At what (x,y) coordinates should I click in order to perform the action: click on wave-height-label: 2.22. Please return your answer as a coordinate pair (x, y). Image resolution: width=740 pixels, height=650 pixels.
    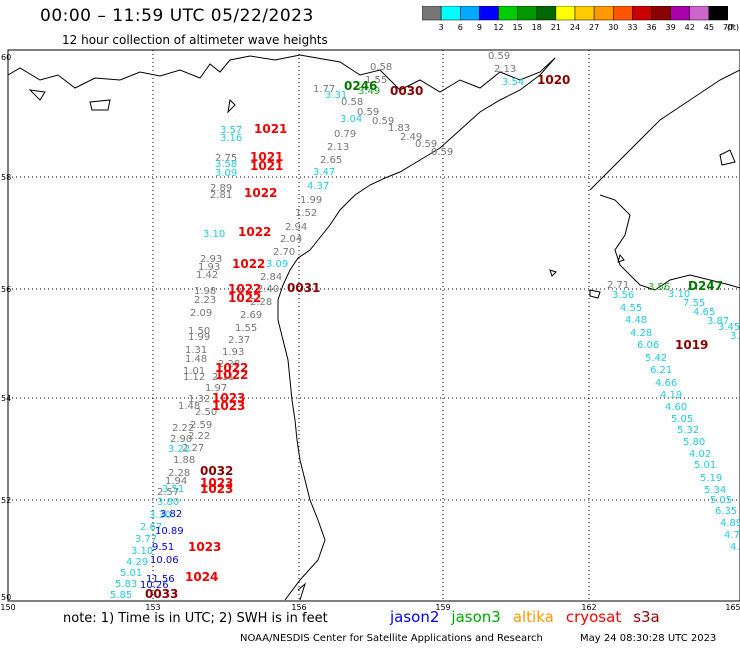
    Looking at the image, I should click on (183, 428).